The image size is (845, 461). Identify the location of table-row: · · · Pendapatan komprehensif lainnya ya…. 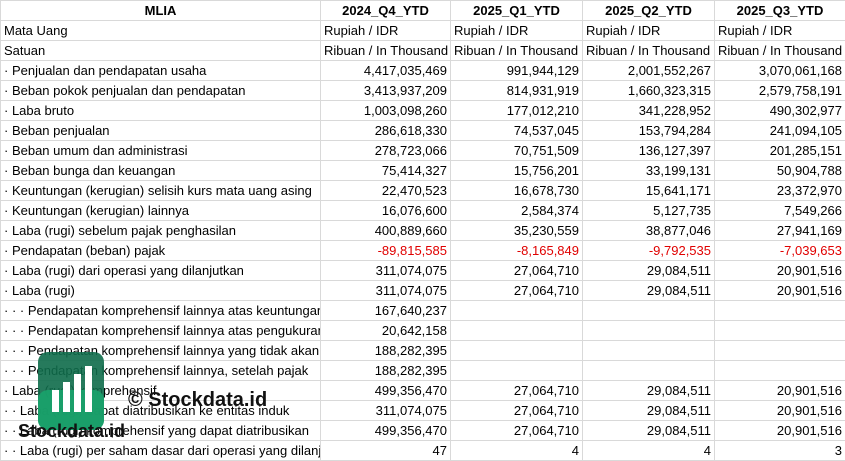
(422, 350).